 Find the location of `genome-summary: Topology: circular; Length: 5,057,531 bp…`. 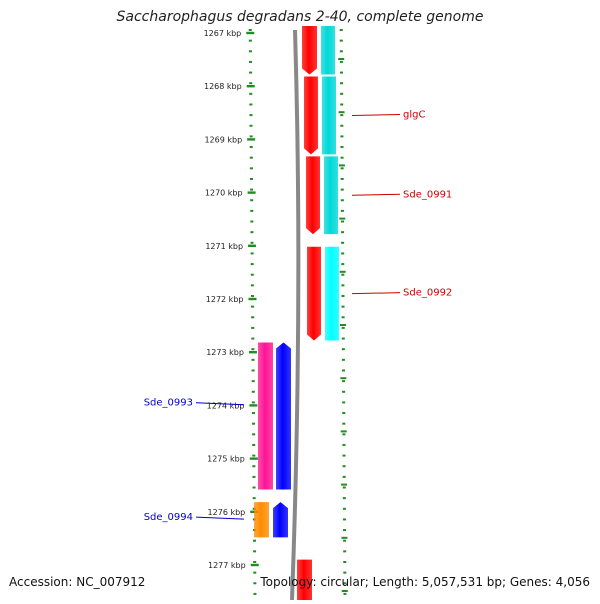

genome-summary: Topology: circular; Length: 5,057,531 bp… is located at coordinates (425, 582).